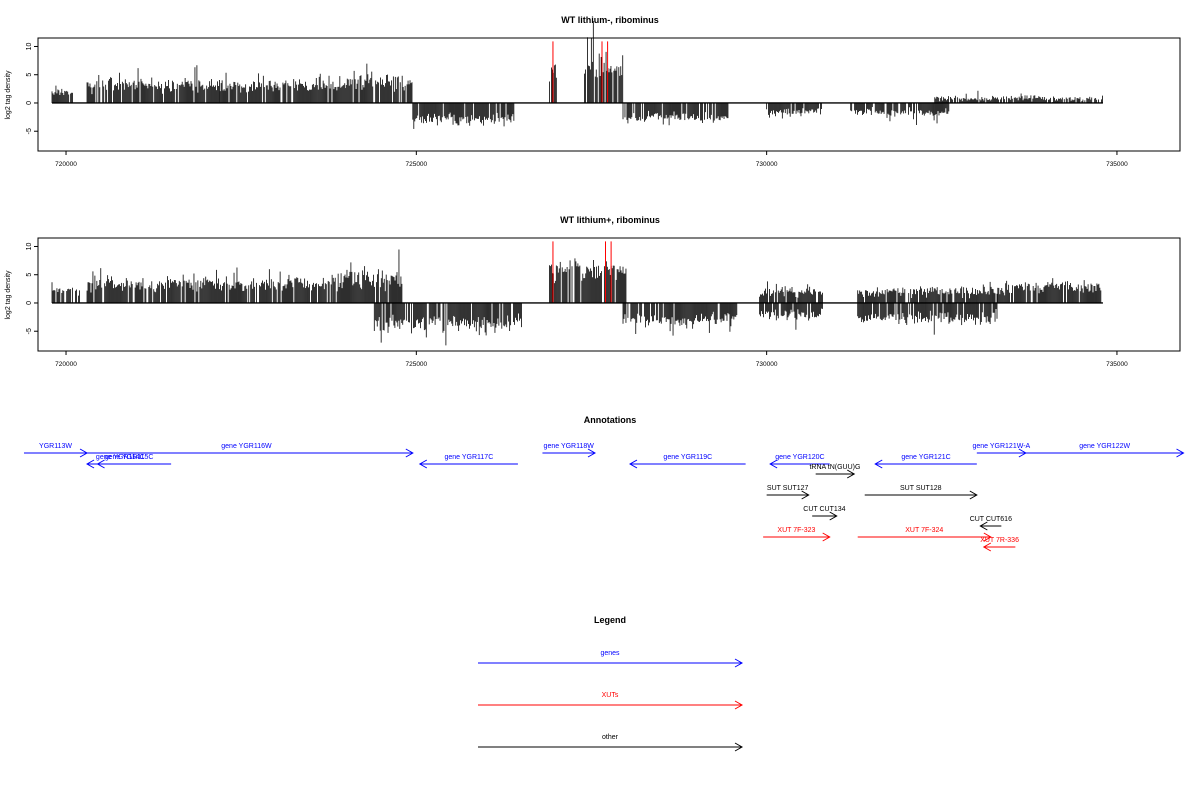 Image resolution: width=1200 pixels, height=800 pixels. What do you see at coordinates (468, 461) in the screenshot?
I see `annotation-feature: gene YGR117C` at bounding box center [468, 461].